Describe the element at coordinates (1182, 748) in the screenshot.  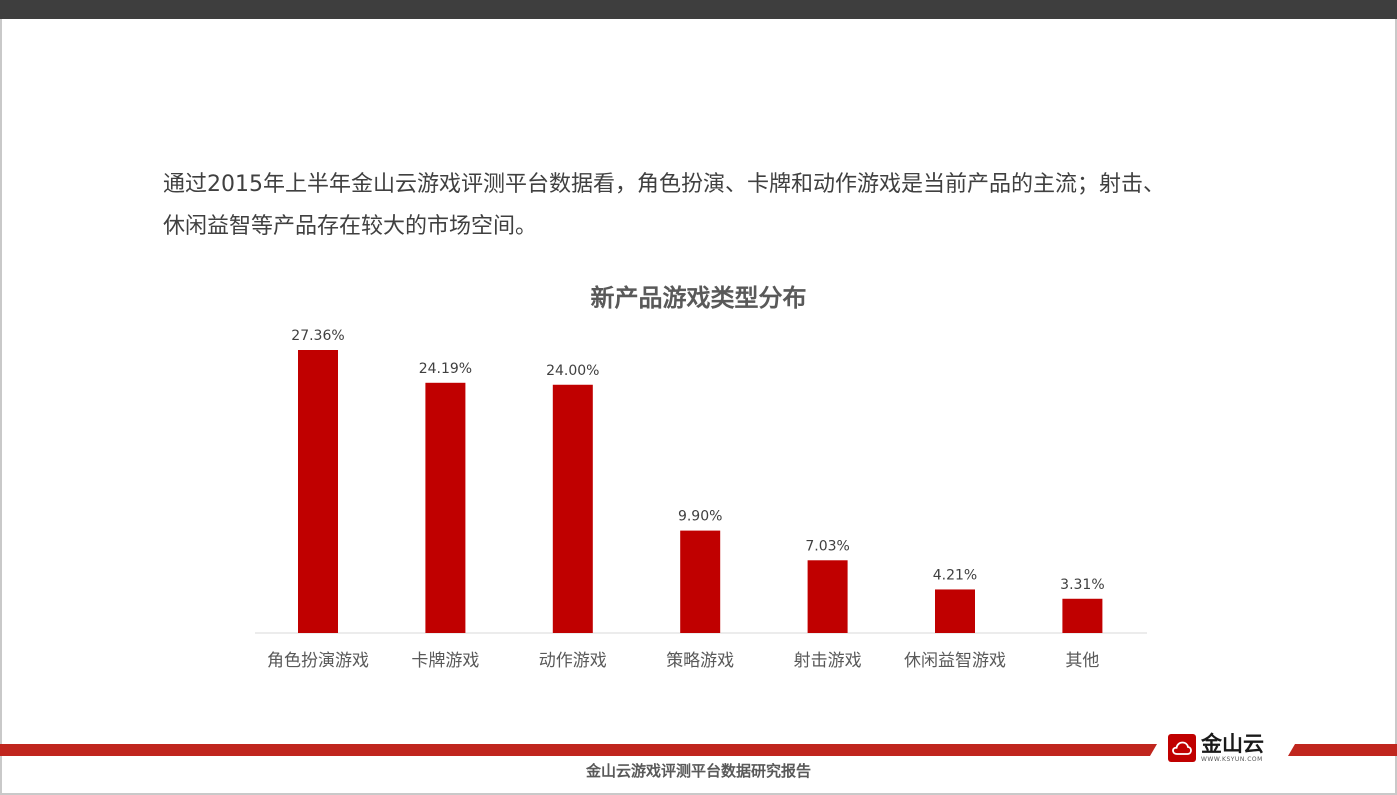
I see `cloud-icon` at that location.